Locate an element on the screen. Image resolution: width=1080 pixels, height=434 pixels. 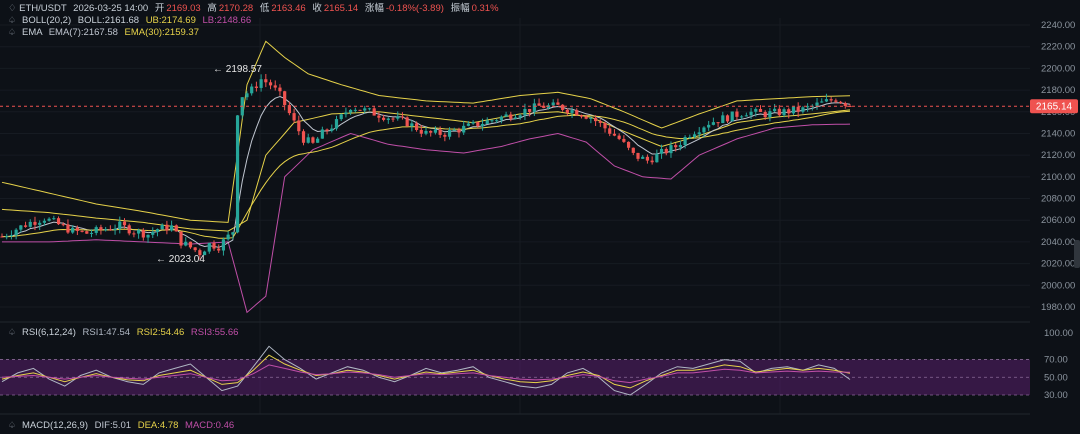
low-marker: ← 2023.04 is located at coordinates (180, 259).